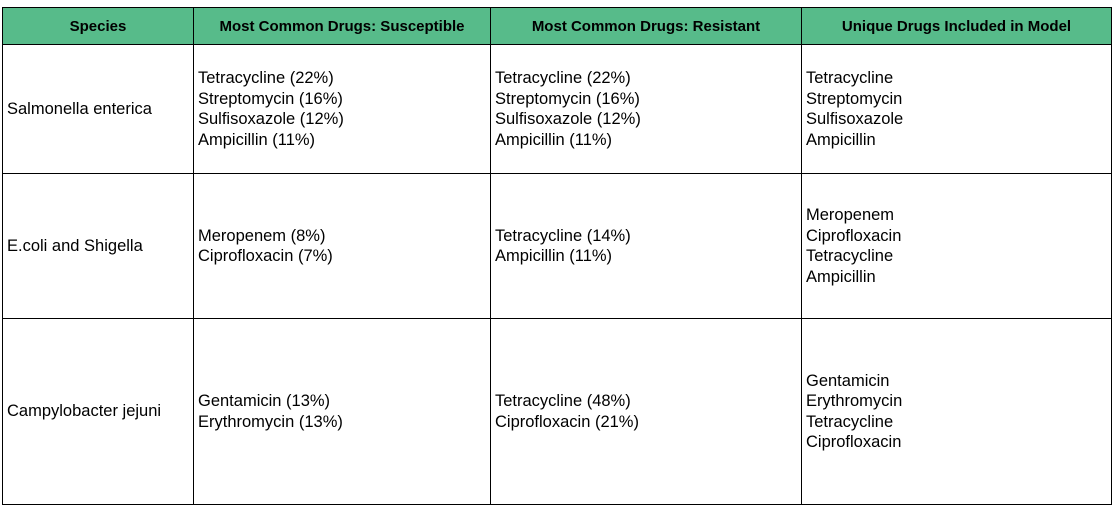 Image resolution: width=1114 pixels, height=505 pixels. Describe the element at coordinates (98, 26) in the screenshot. I see `header-species: Species` at that location.